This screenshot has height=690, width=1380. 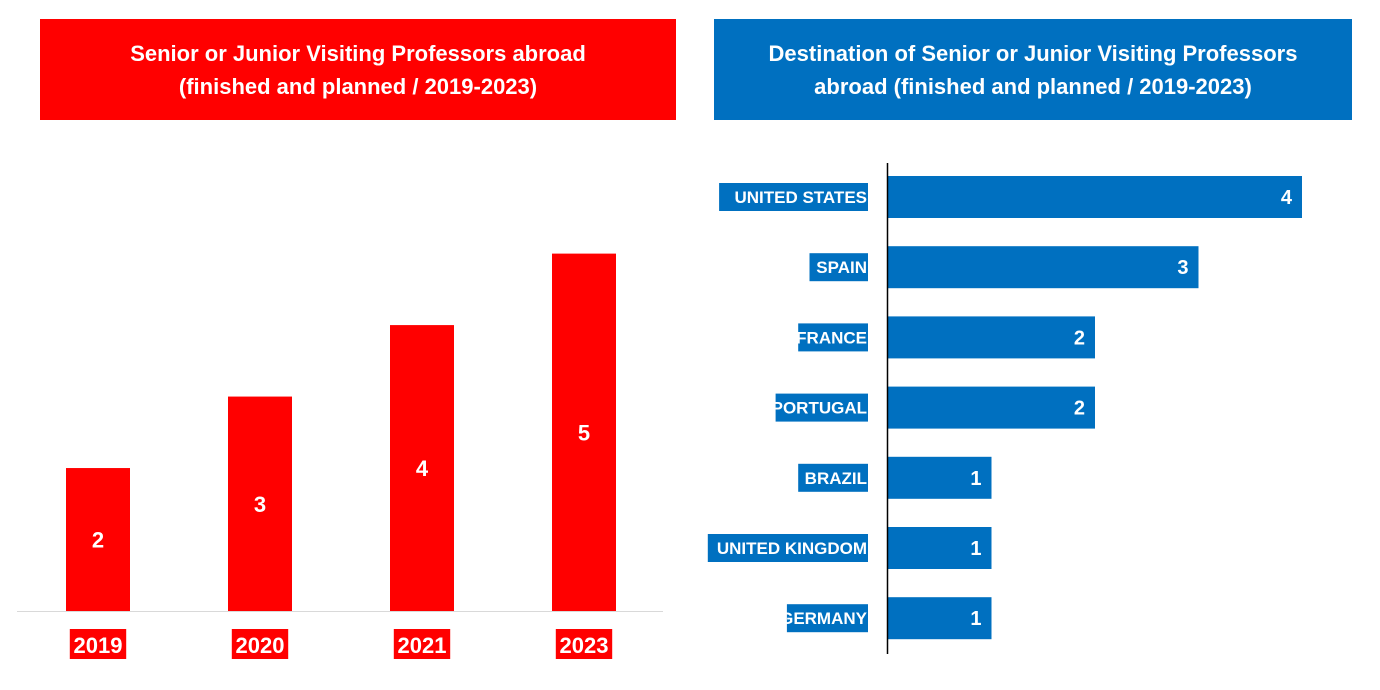 I want to click on year-tick-label-bg-2019, so click(x=98, y=644).